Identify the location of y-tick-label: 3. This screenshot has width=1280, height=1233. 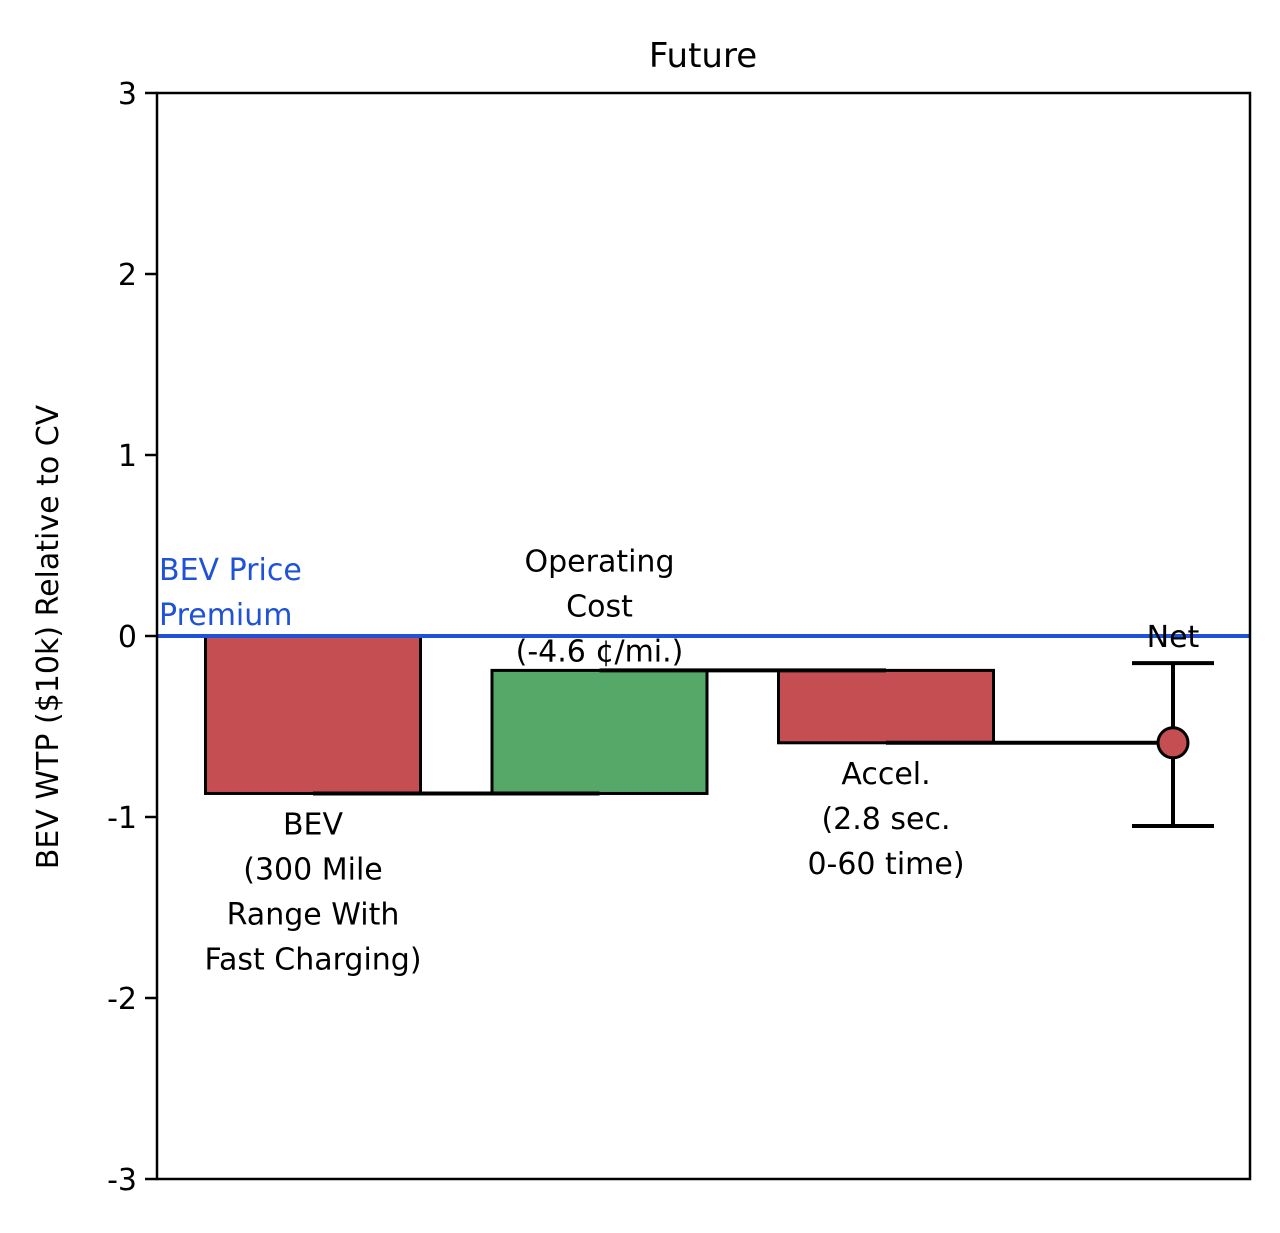
(127, 94).